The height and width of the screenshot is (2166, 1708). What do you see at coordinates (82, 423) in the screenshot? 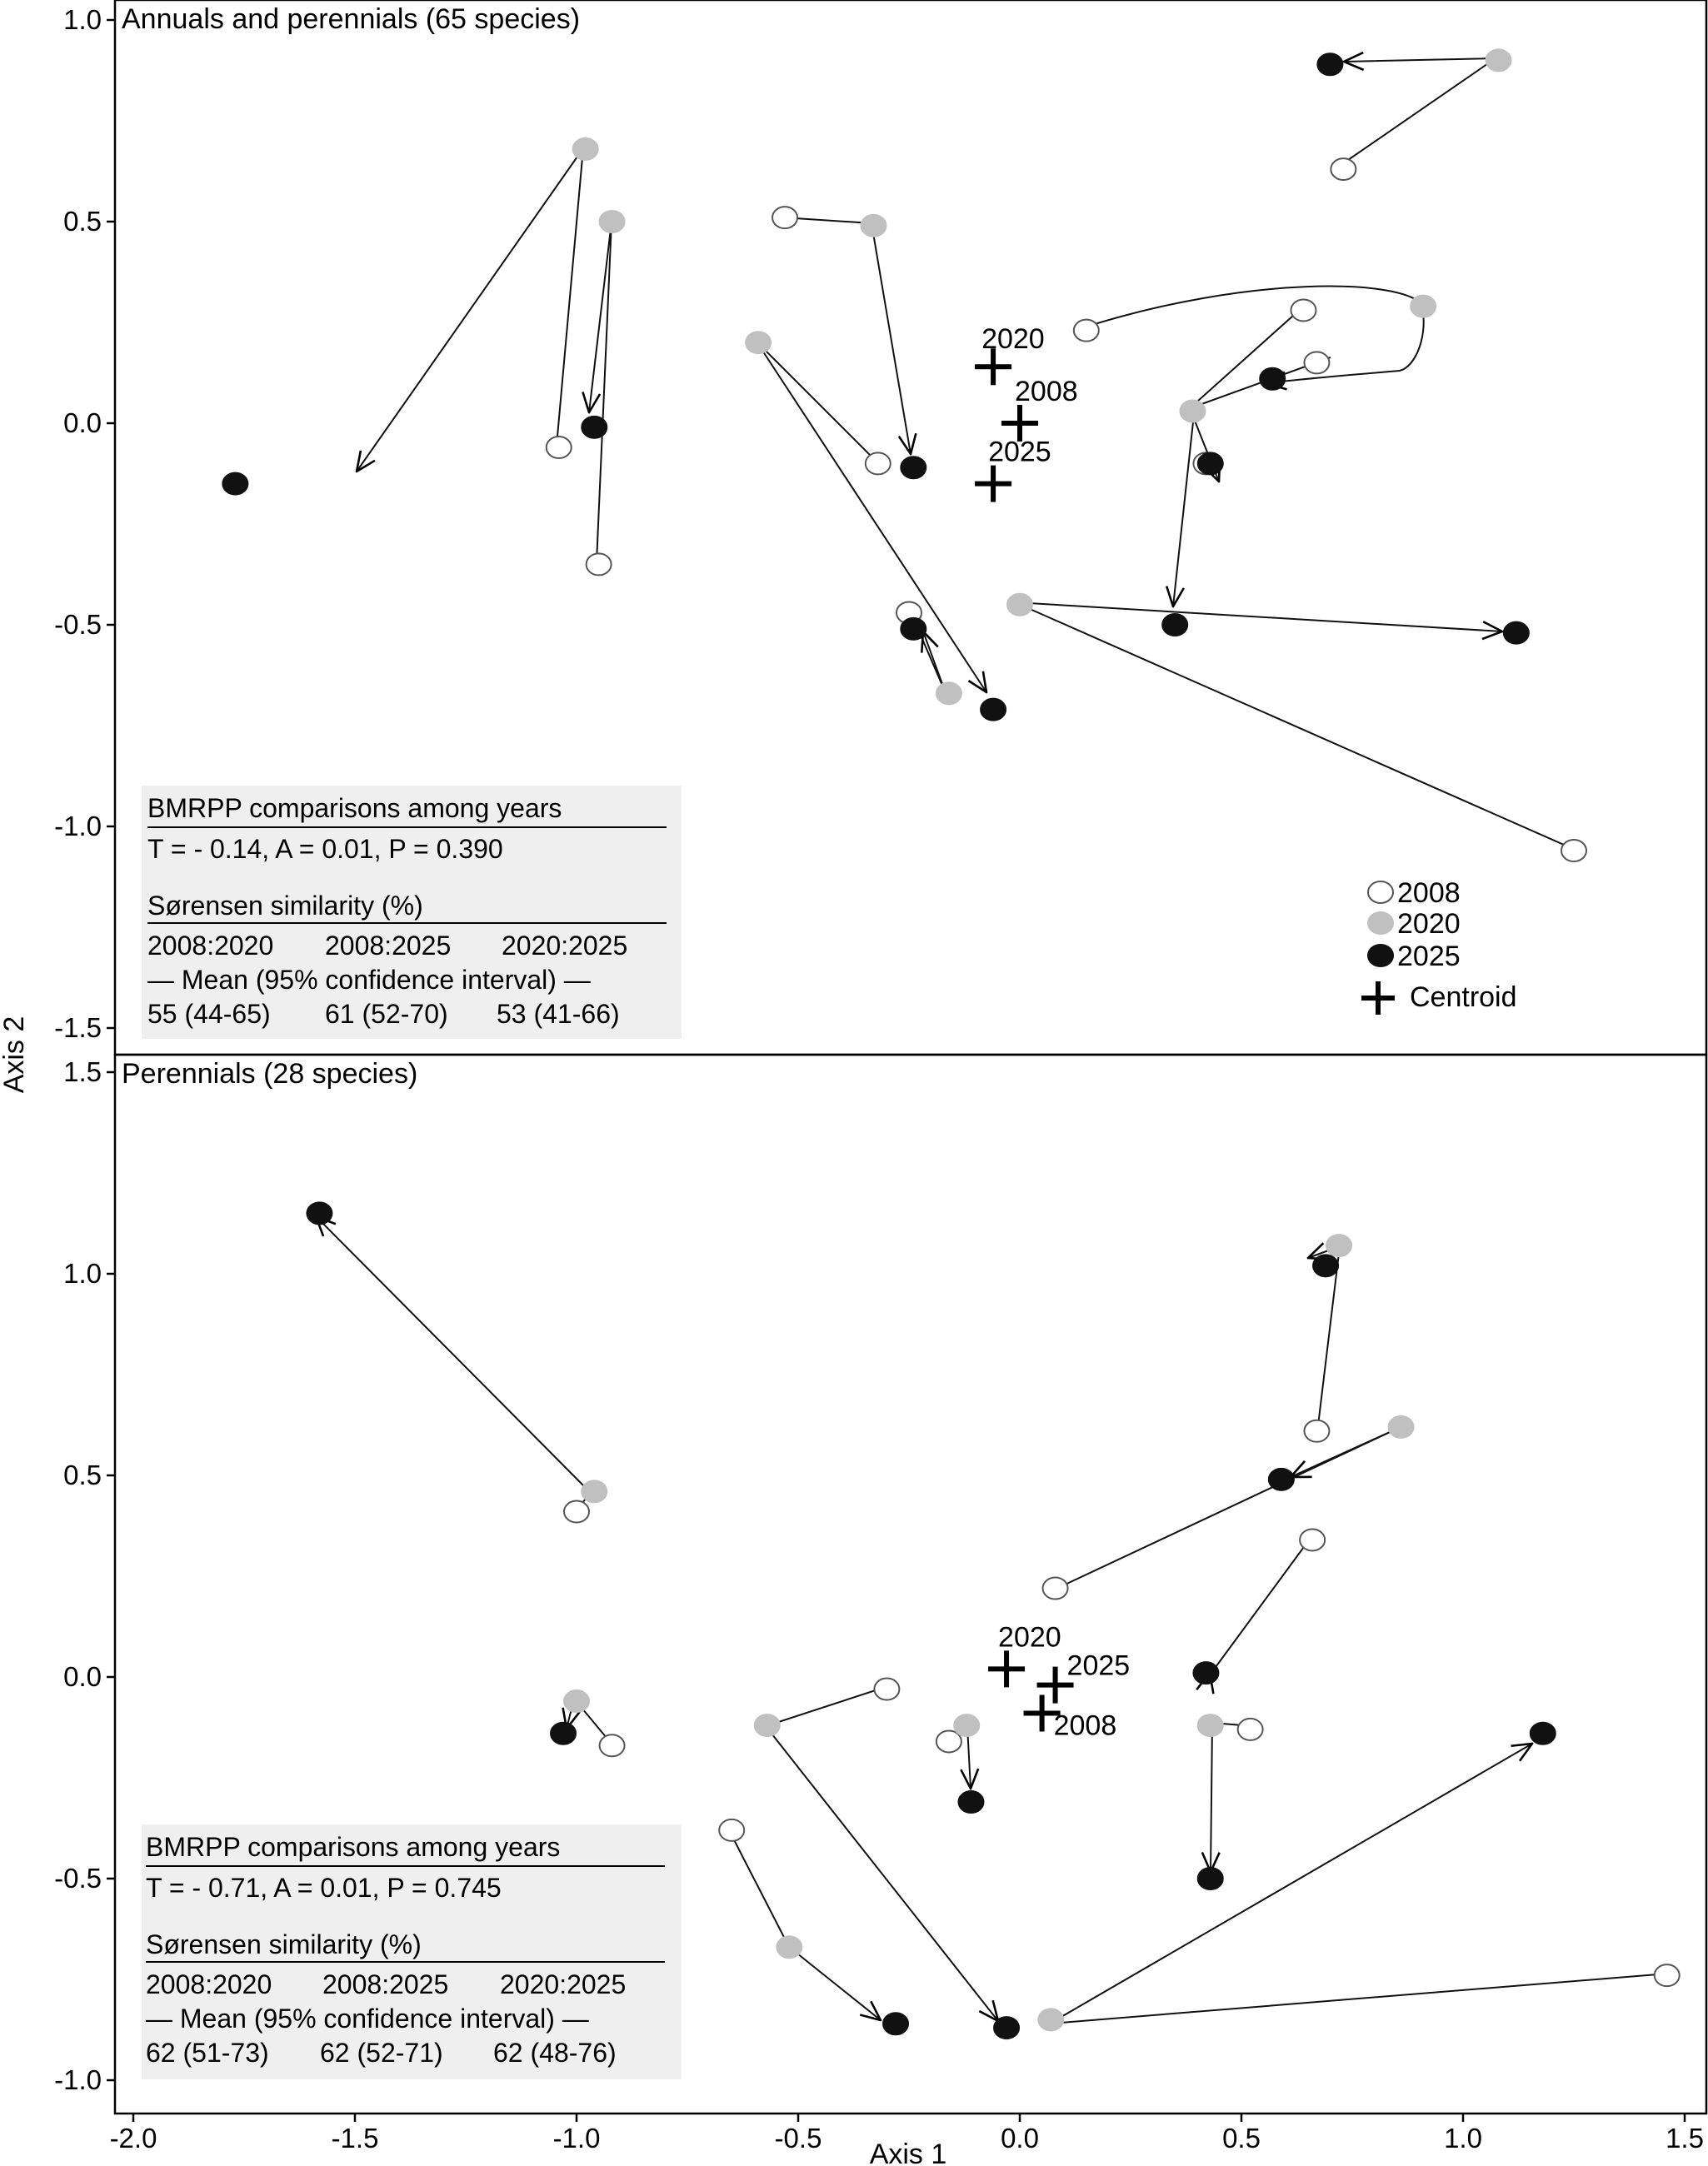
I see `y-tick-label: 0.0` at bounding box center [82, 423].